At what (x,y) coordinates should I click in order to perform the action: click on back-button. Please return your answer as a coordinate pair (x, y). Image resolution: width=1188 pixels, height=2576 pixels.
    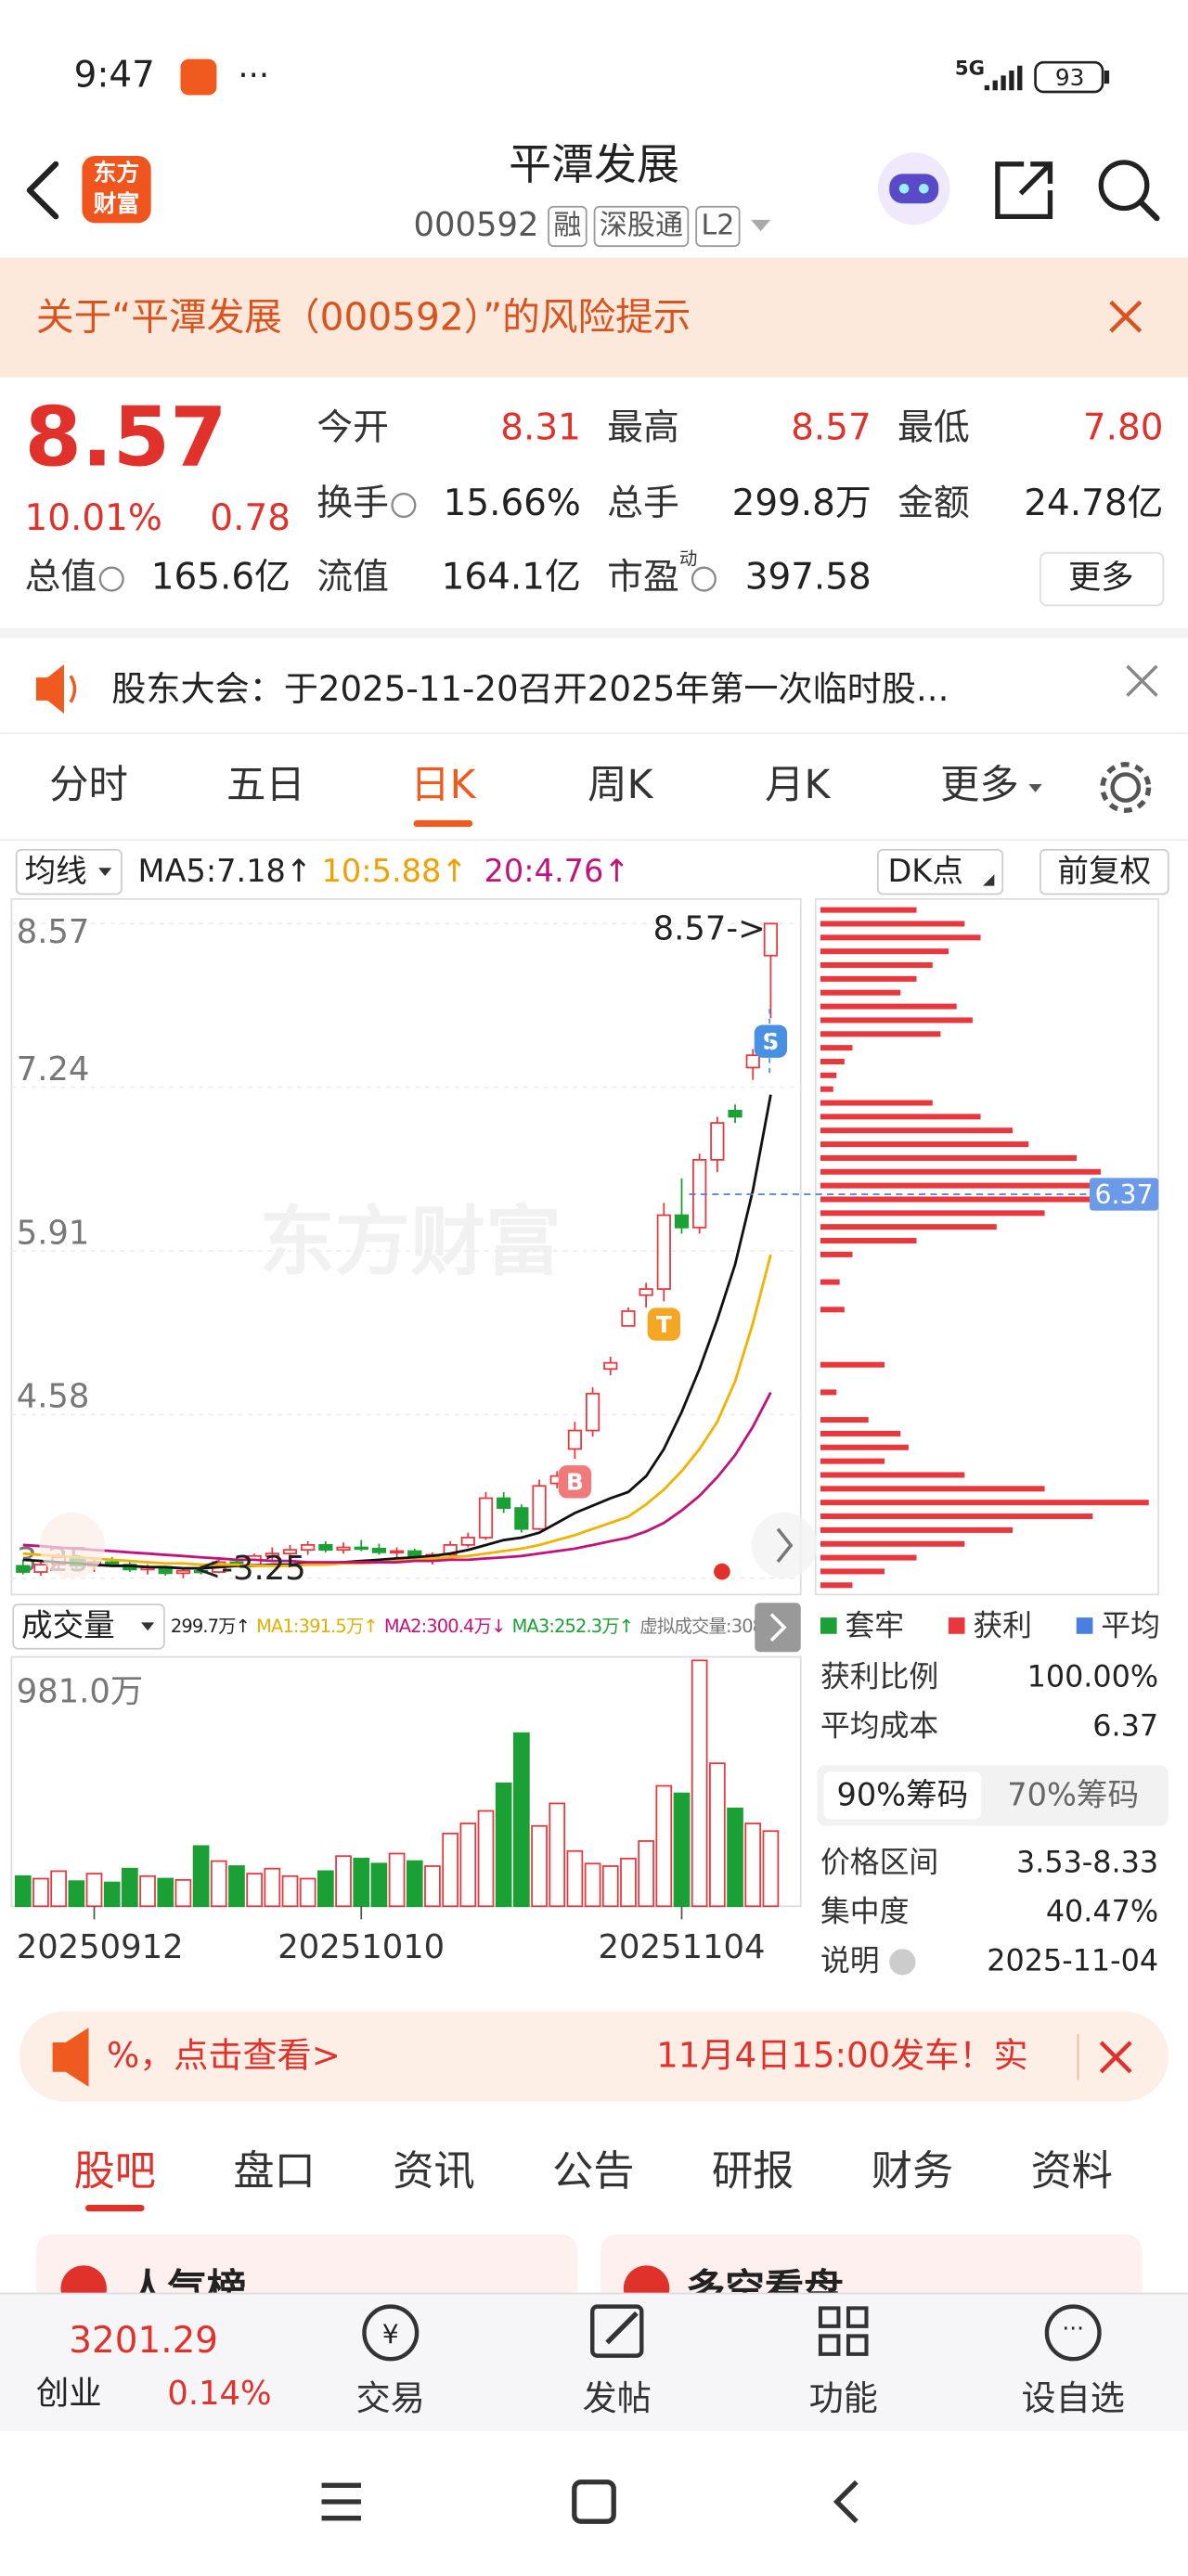
    Looking at the image, I should click on (42, 190).